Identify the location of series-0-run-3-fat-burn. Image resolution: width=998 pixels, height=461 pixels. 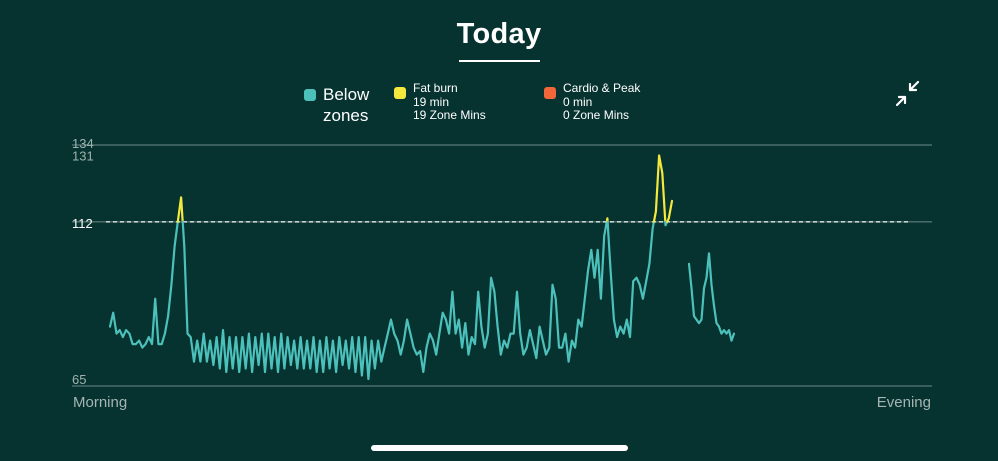
(607, 220).